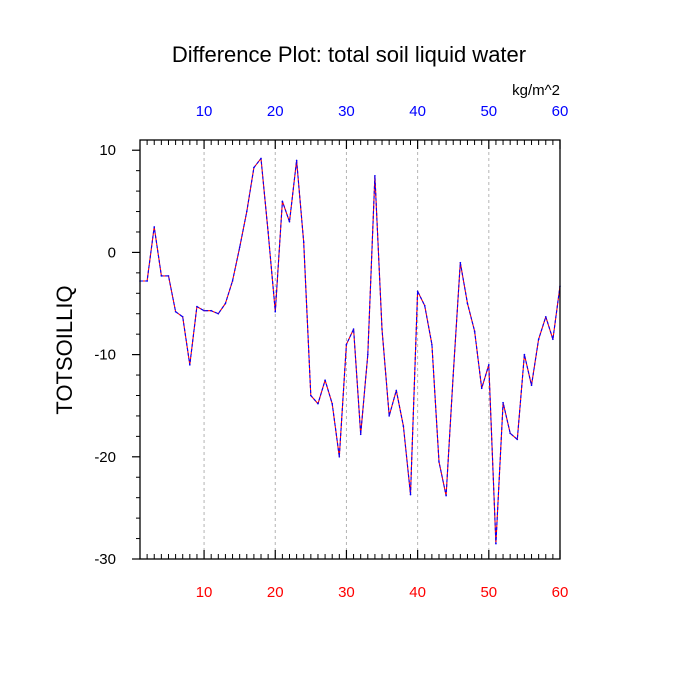  I want to click on x-tick-label-top: 40, so click(417, 111).